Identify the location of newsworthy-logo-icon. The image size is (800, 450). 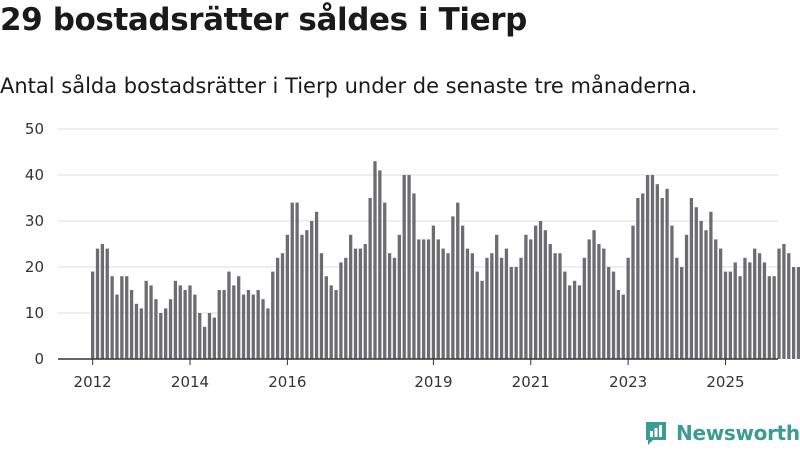
(656, 433).